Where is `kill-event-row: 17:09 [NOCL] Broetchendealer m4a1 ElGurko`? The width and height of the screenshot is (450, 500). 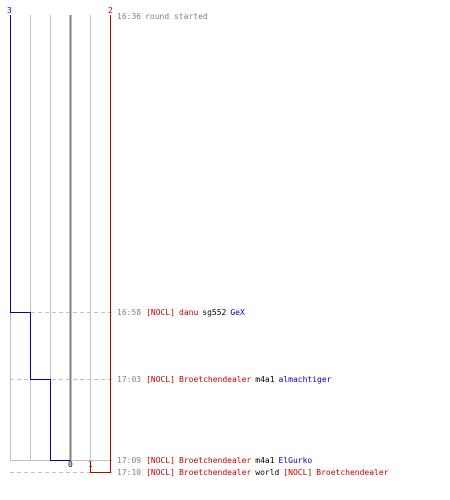 kill-event-row: 17:09 [NOCL] Broetchendealer m4a1 ElGurko is located at coordinates (214, 460).